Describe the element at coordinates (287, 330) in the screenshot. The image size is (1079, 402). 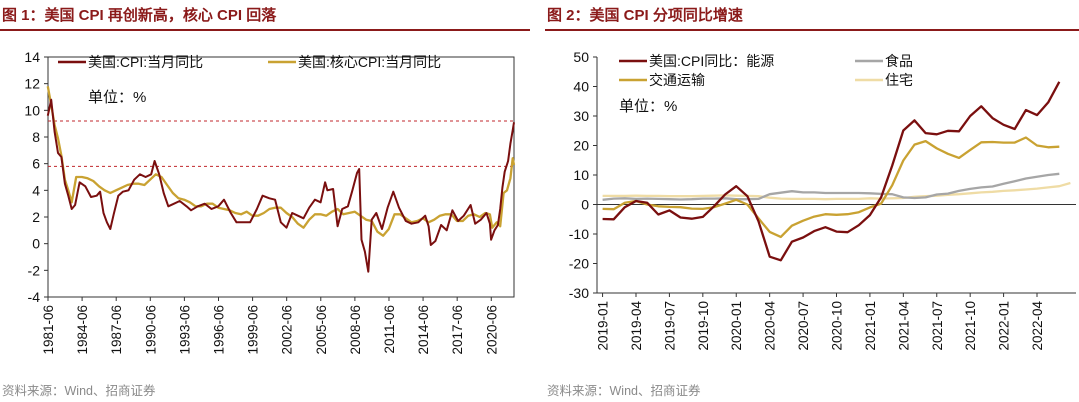
I see `x-tick-label: 2002-06` at that location.